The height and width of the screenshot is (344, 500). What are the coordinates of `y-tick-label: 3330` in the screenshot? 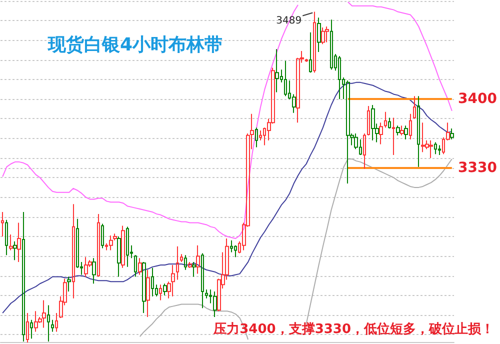 It's located at (478, 168).